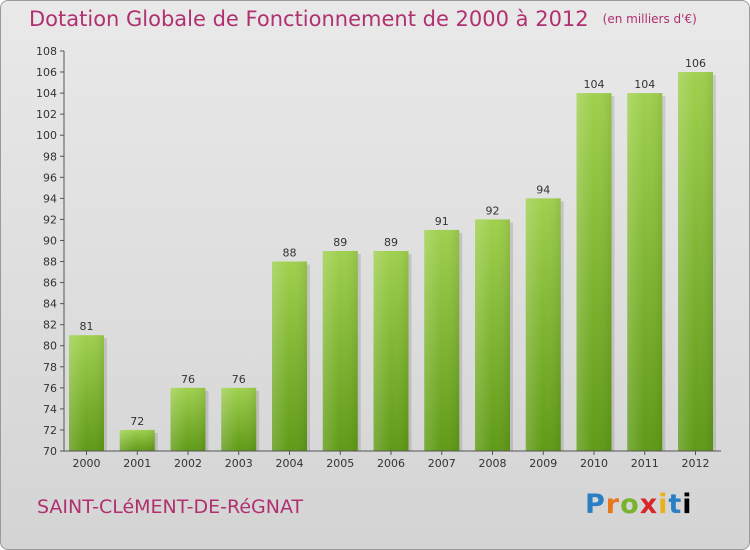 The width and height of the screenshot is (750, 550). What do you see at coordinates (137, 421) in the screenshot?
I see `bar-value-label: 72` at bounding box center [137, 421].